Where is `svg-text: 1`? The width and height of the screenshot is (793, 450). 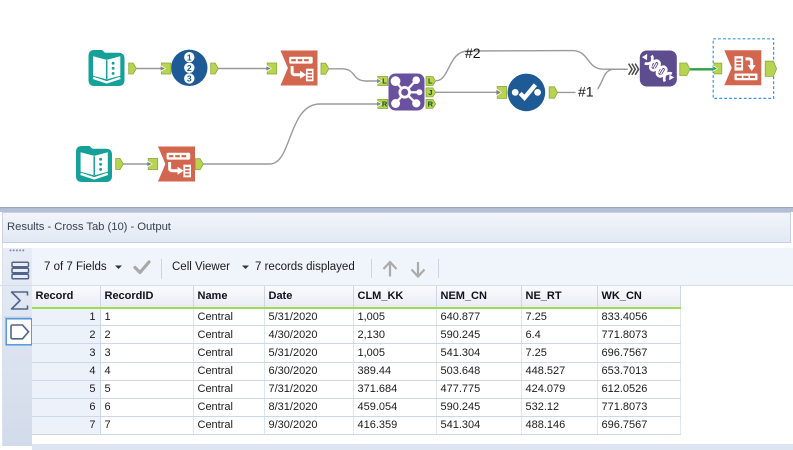
svg-text: 1 is located at coordinates (189, 57).